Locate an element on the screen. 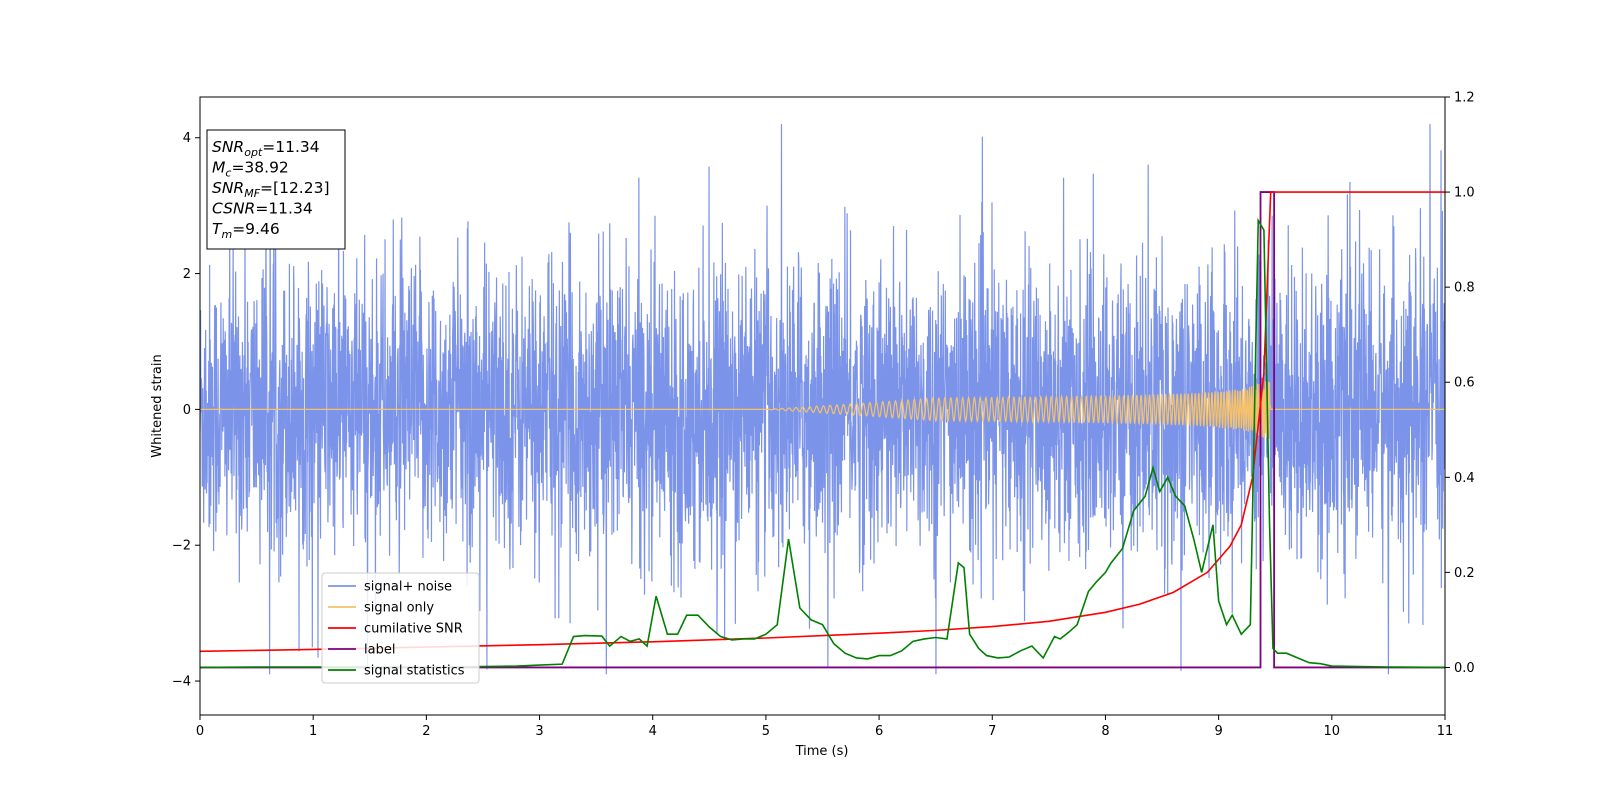  x-tick-label: 7 is located at coordinates (992, 731).